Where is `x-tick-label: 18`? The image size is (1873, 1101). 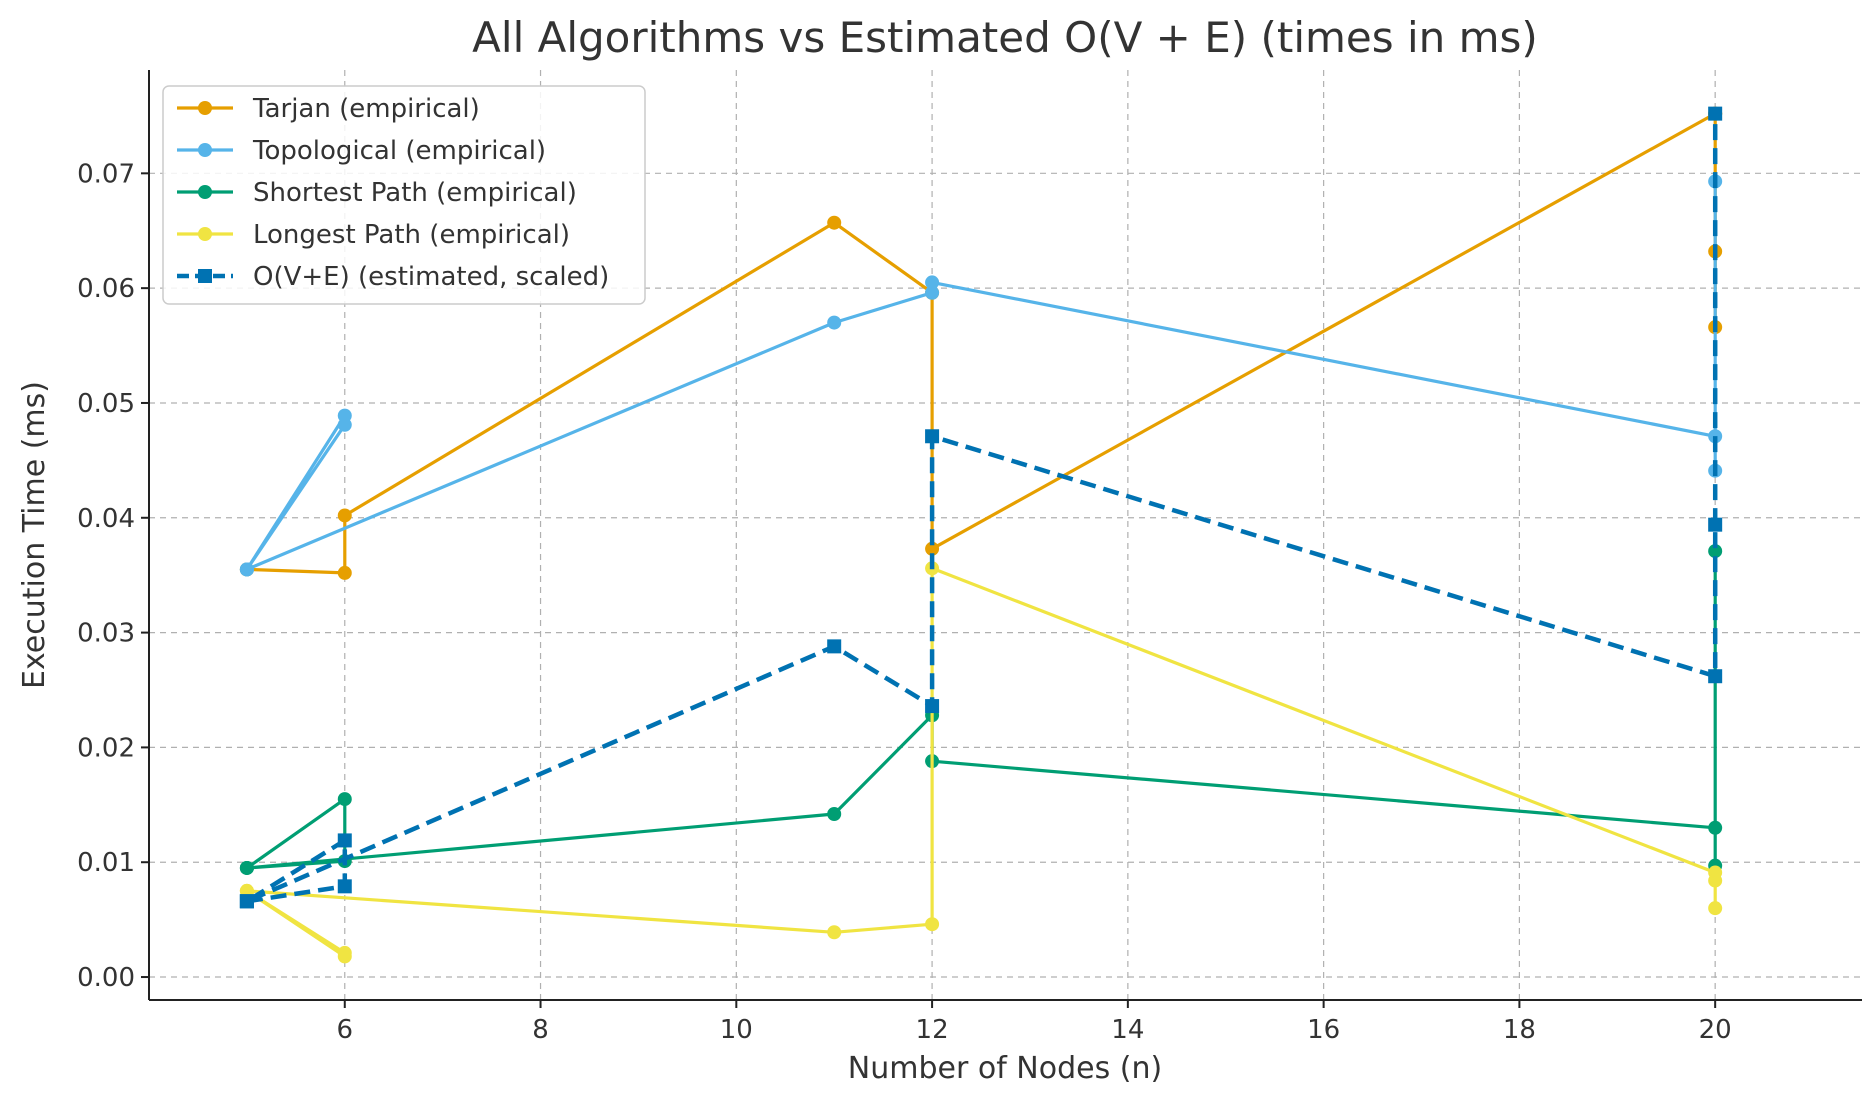
x-tick-label: 18 is located at coordinates (1519, 1030).